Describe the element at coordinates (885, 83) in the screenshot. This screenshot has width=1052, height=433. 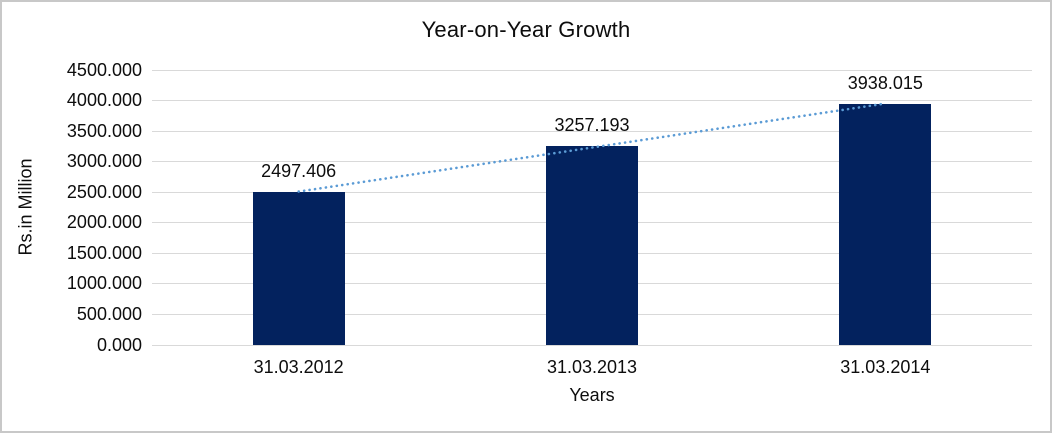
I see `bar-value-label: 3938.015` at that location.